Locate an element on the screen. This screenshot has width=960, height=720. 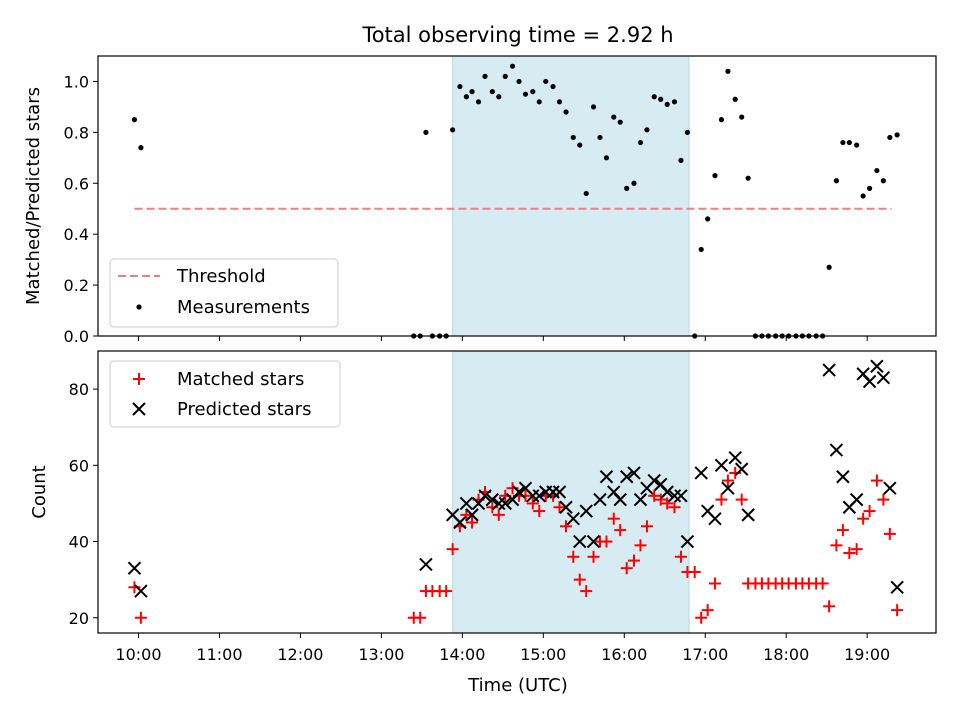
top-y-tick-label: 0.2 is located at coordinates (76, 285).